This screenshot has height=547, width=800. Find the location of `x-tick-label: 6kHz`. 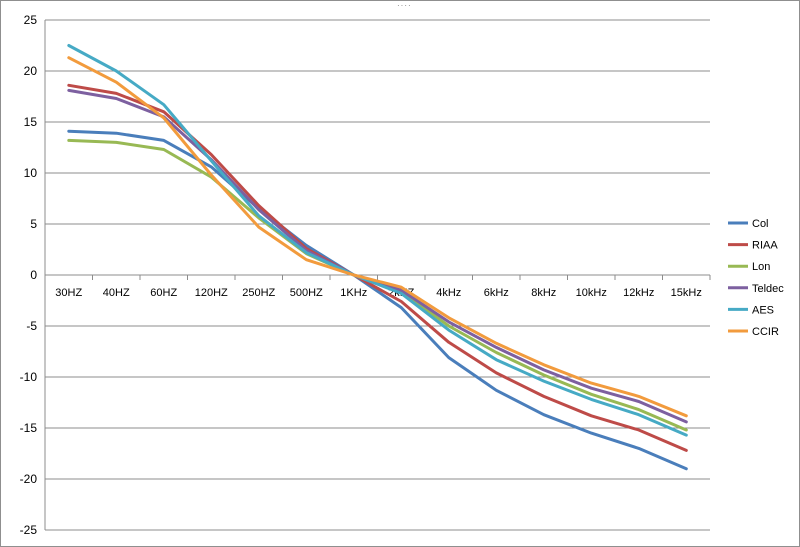

x-tick-label: 6kHz is located at coordinates (496, 293).